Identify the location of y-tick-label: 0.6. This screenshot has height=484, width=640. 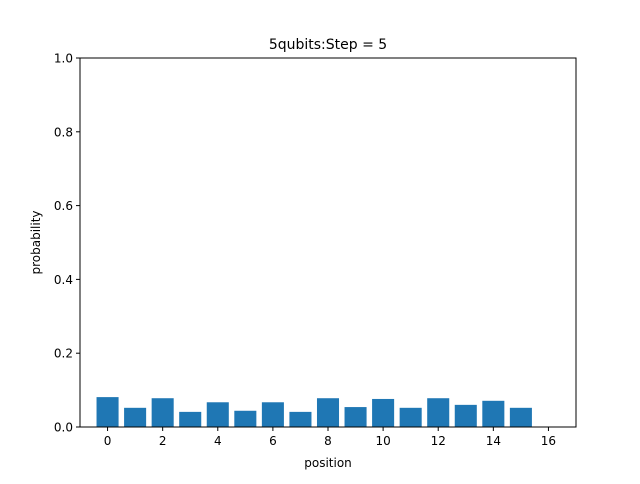
(63, 206).